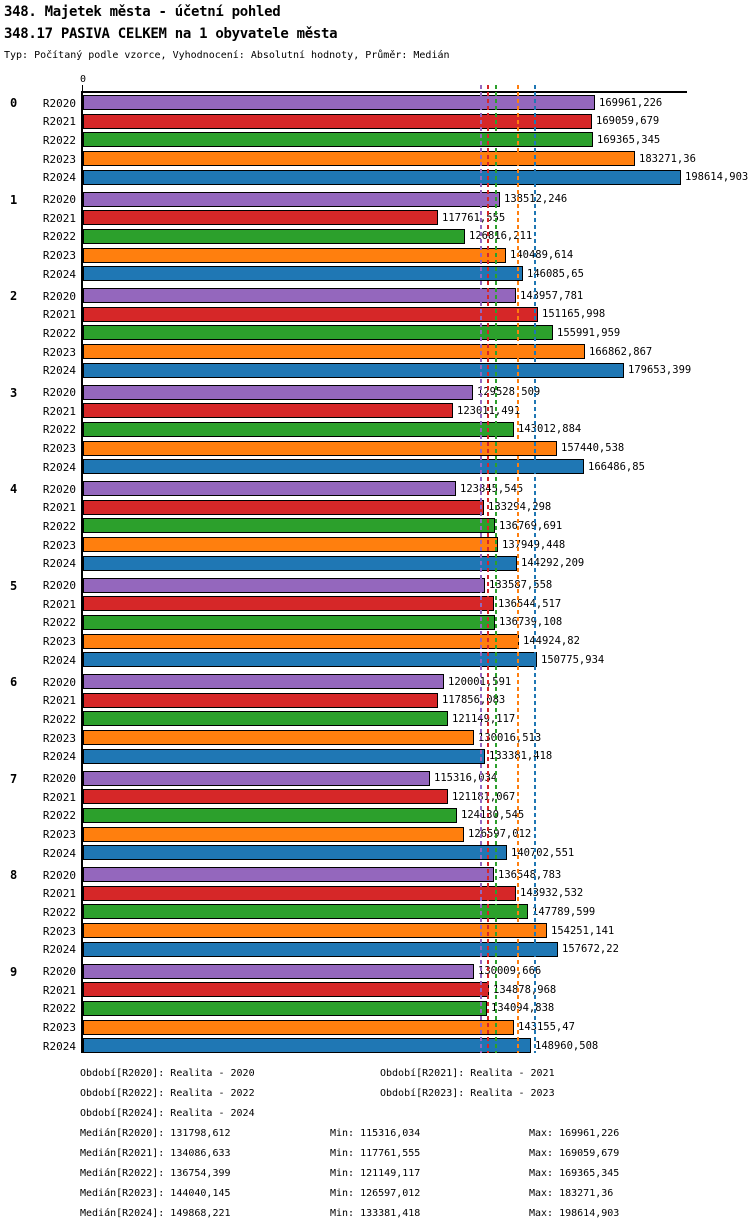 The height and width of the screenshot is (1232, 750). What do you see at coordinates (300, 563) in the screenshot?
I see `bar-4-R2024` at bounding box center [300, 563].